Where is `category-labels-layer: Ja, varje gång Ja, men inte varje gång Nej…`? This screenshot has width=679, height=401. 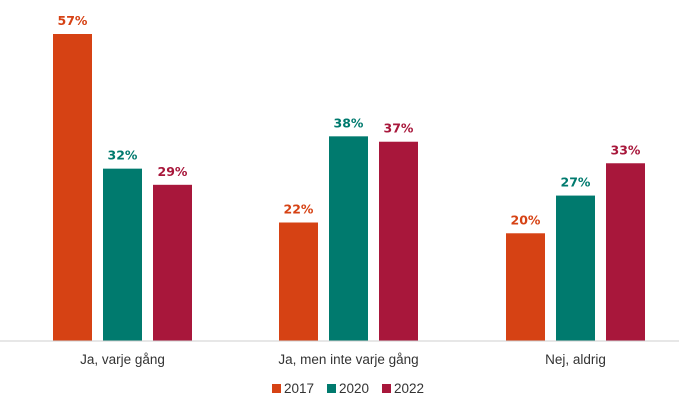 category-labels-layer: Ja, varje gång Ja, men inte varje gång Nej… is located at coordinates (343, 359).